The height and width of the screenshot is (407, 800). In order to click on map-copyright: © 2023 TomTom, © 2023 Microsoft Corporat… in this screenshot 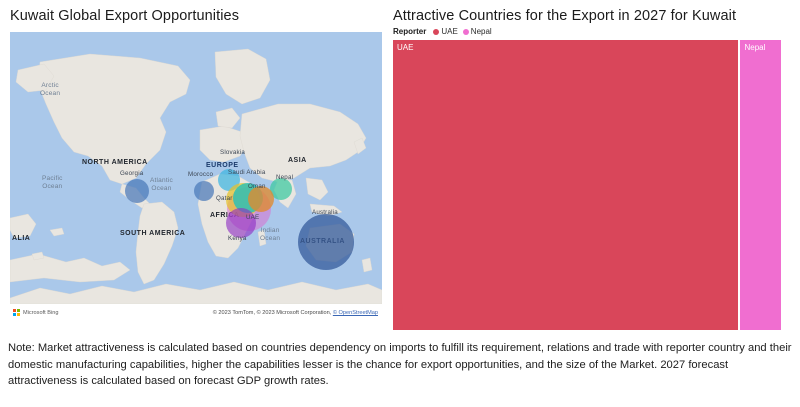, I will do `click(295, 313)`.